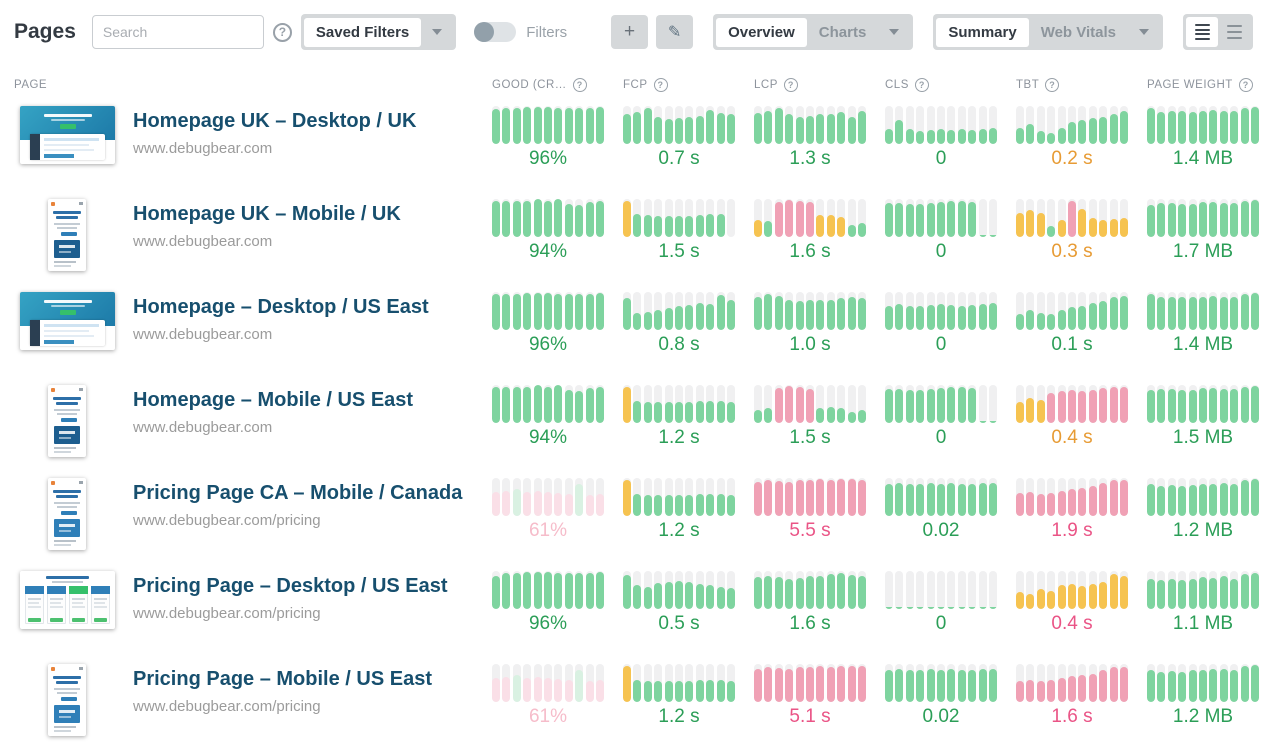  Describe the element at coordinates (675, 32) in the screenshot. I see `edit-icon: ✎` at that location.